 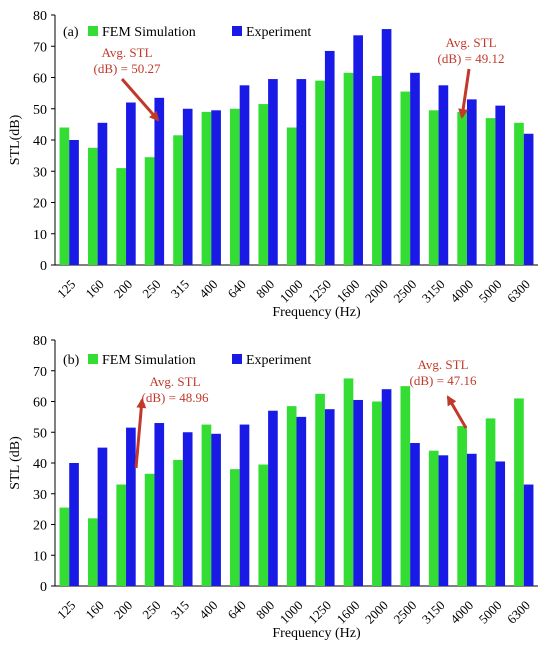 I want to click on x-tick-label-200: 200, so click(x=123, y=289).